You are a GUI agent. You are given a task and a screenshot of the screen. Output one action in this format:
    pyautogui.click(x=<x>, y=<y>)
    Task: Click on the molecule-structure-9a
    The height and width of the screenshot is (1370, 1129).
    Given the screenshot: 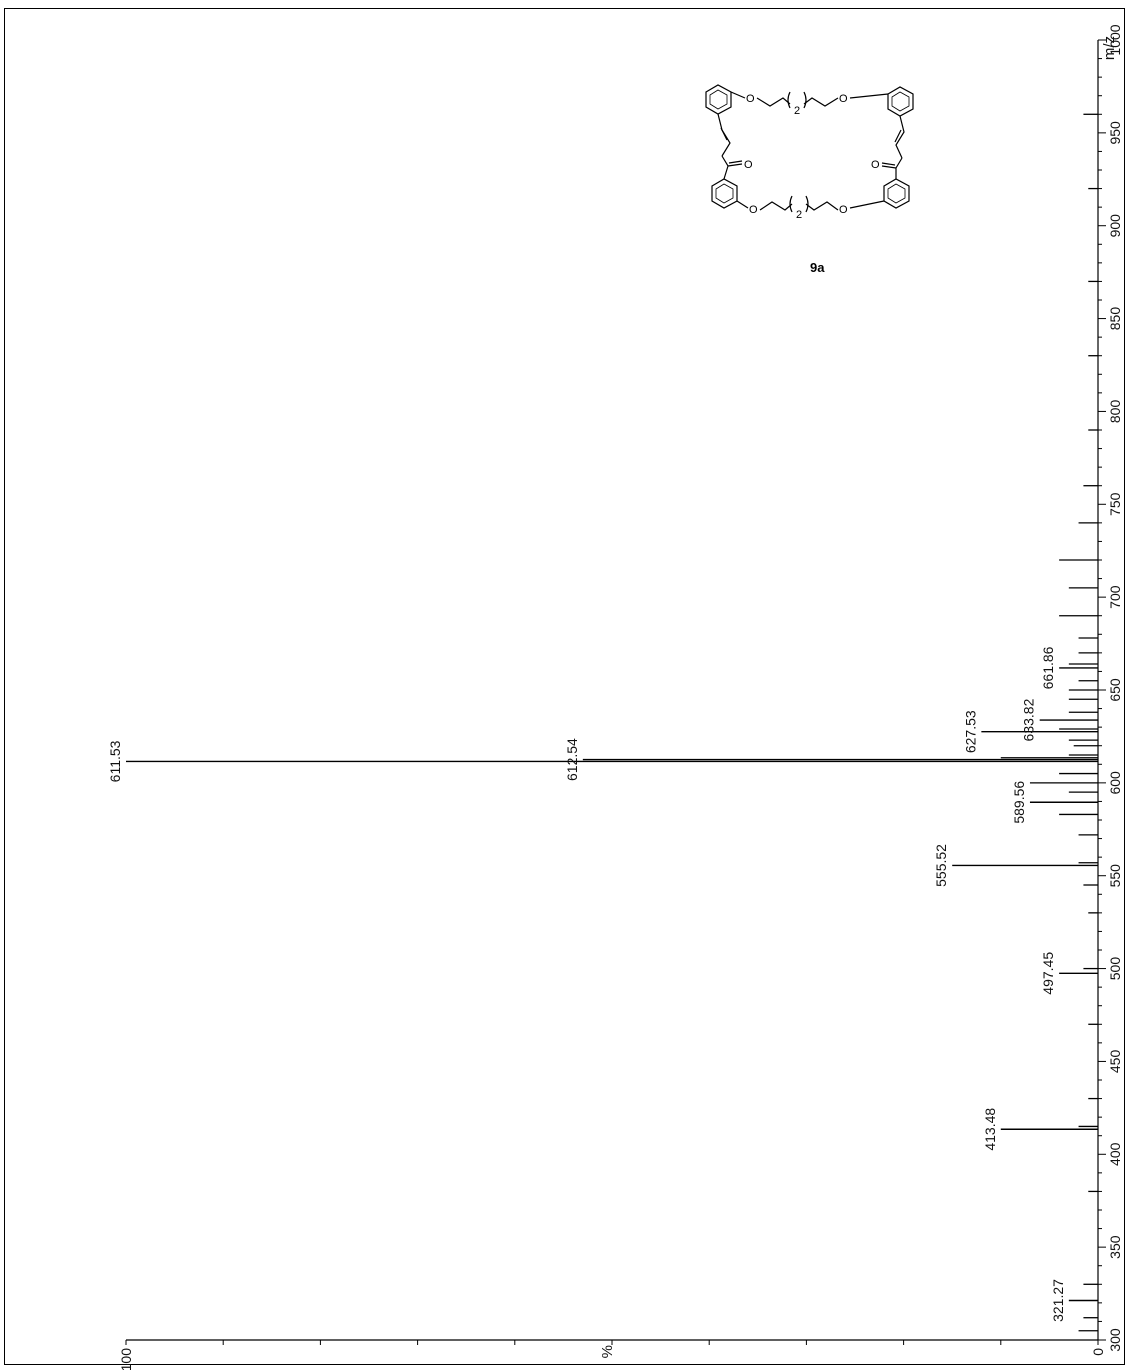 What is the action you would take?
    pyautogui.click(x=809, y=148)
    